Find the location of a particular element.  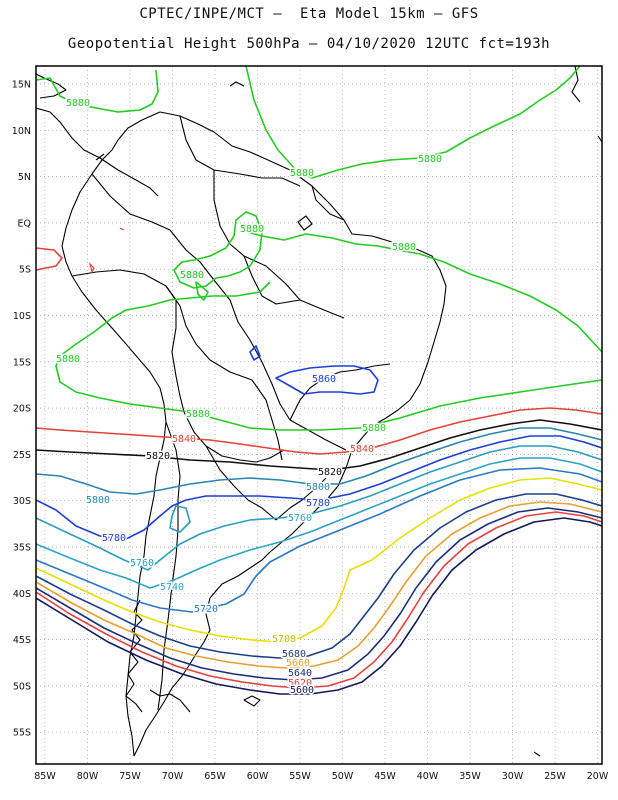

lon-tick-label: 45W is located at coordinates (385, 776).